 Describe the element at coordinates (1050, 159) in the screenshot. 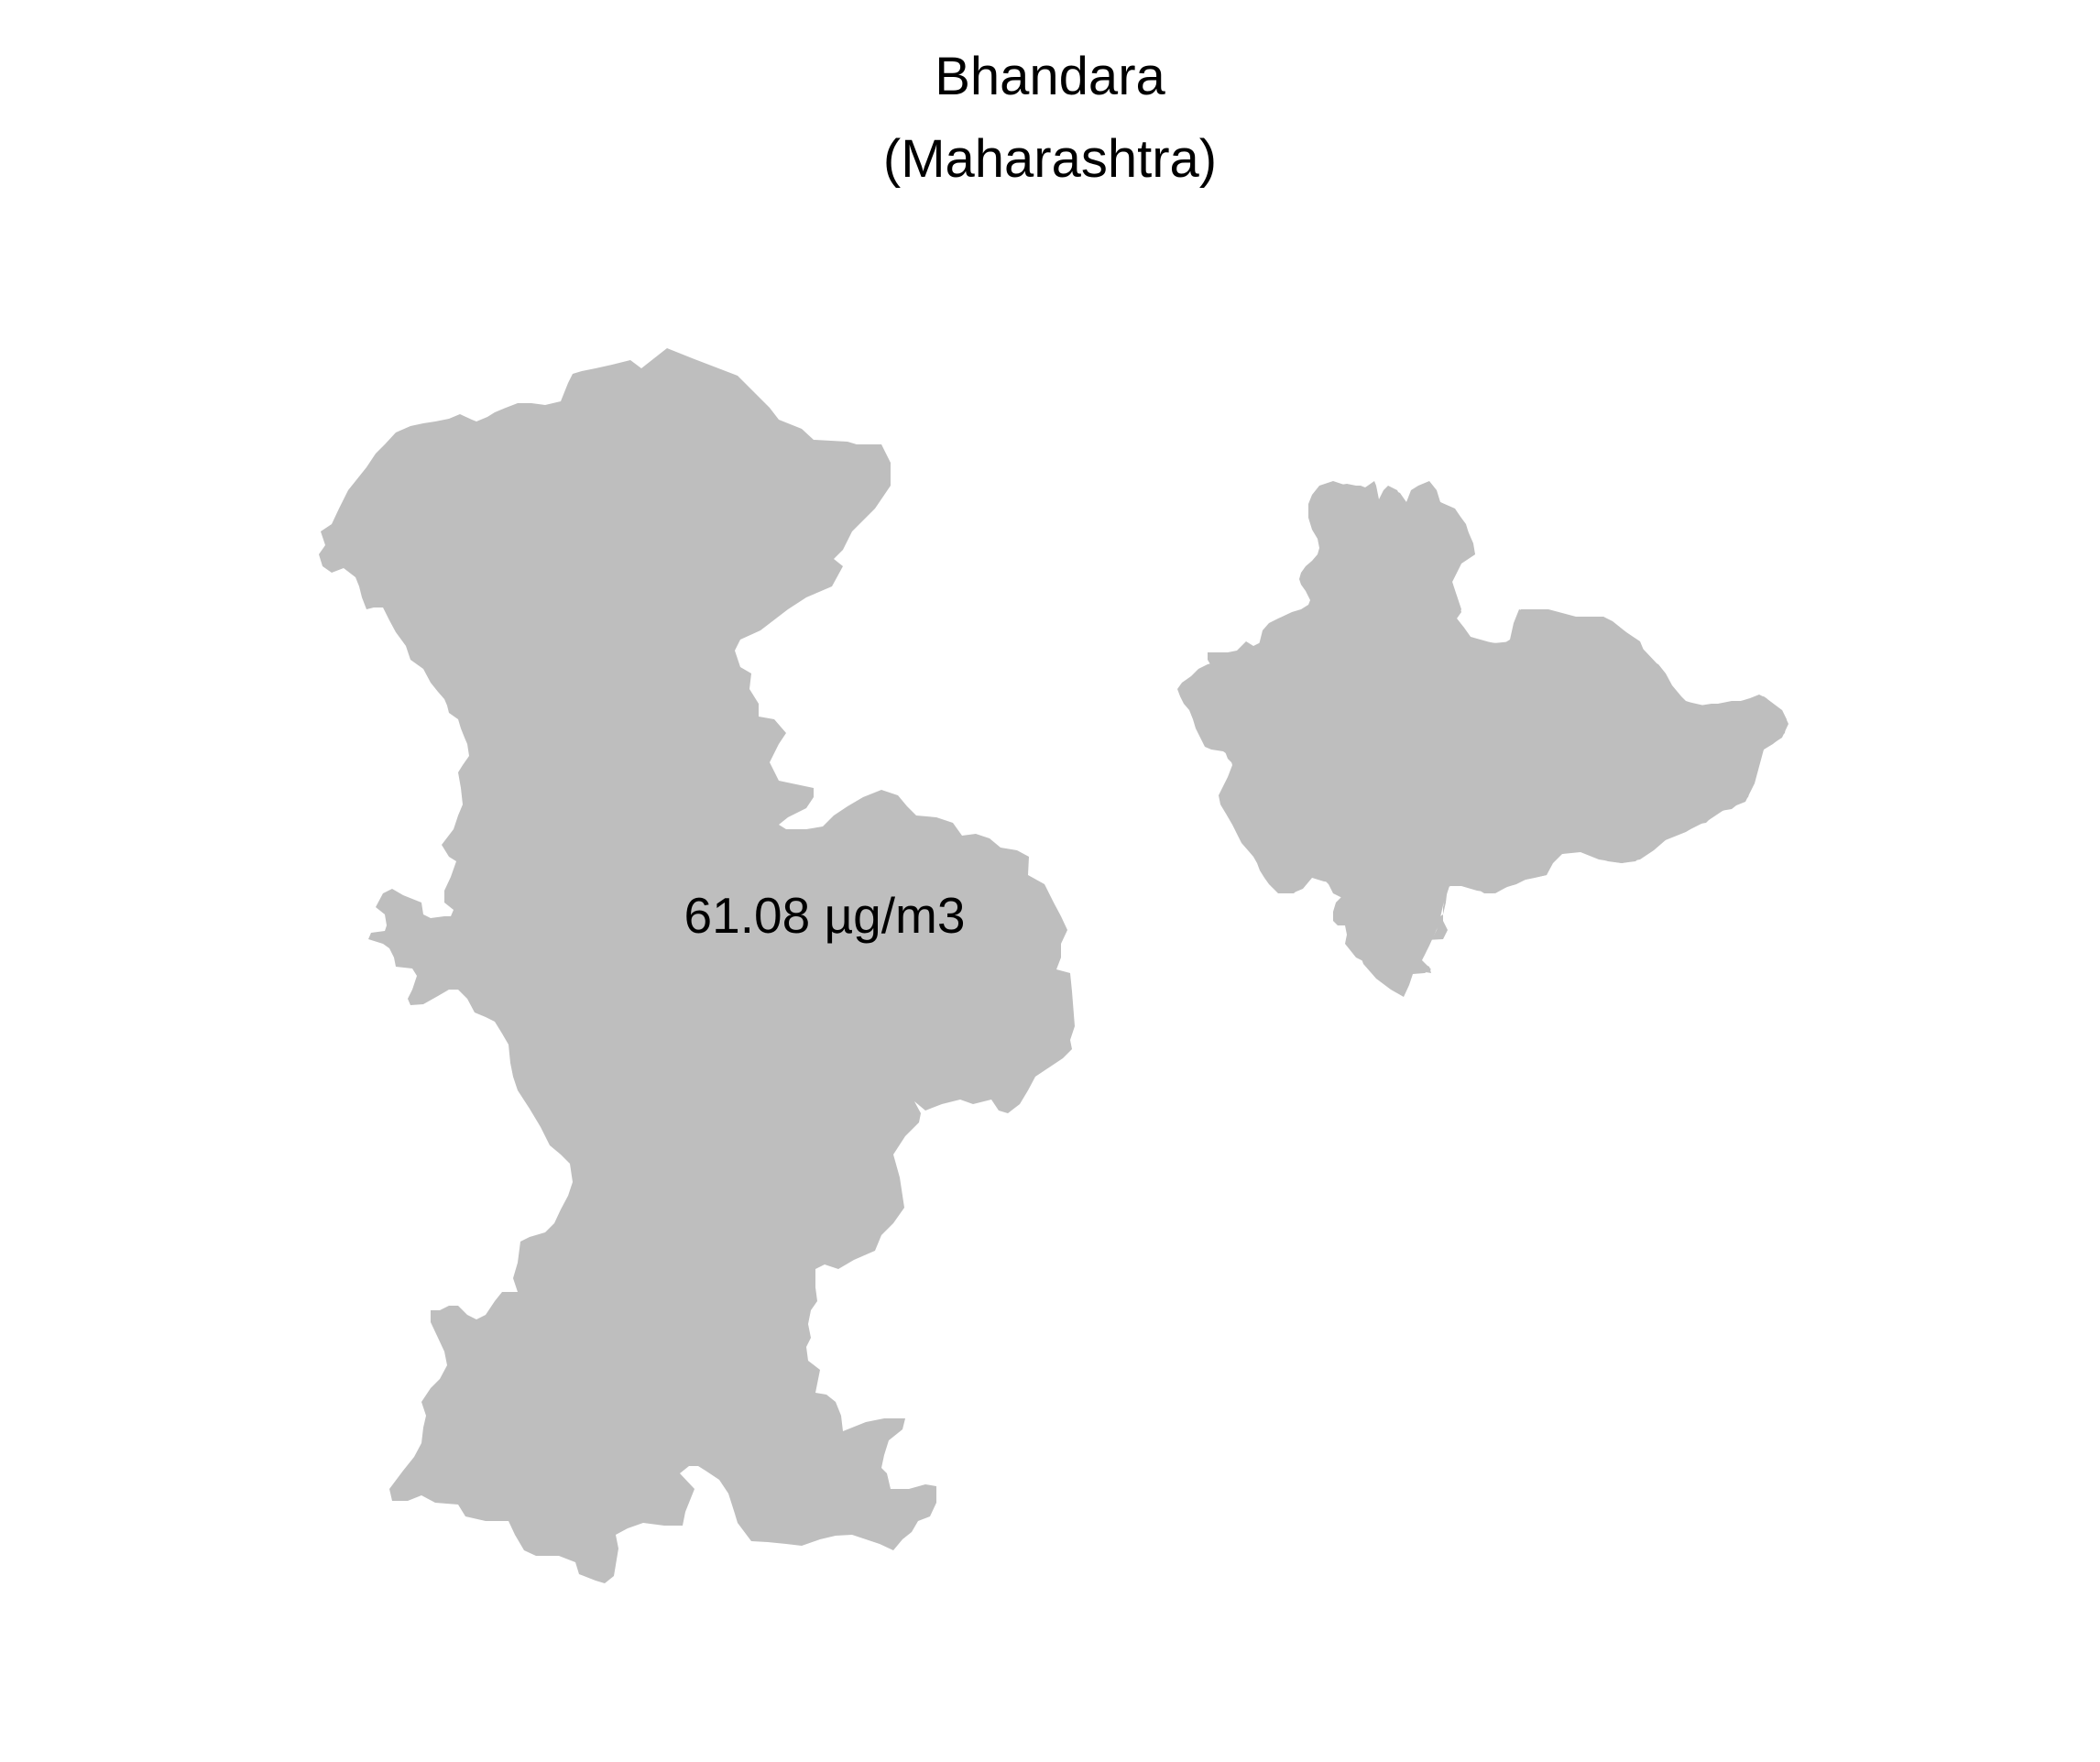

I see `map-subtitle: (Maharashtra)` at that location.